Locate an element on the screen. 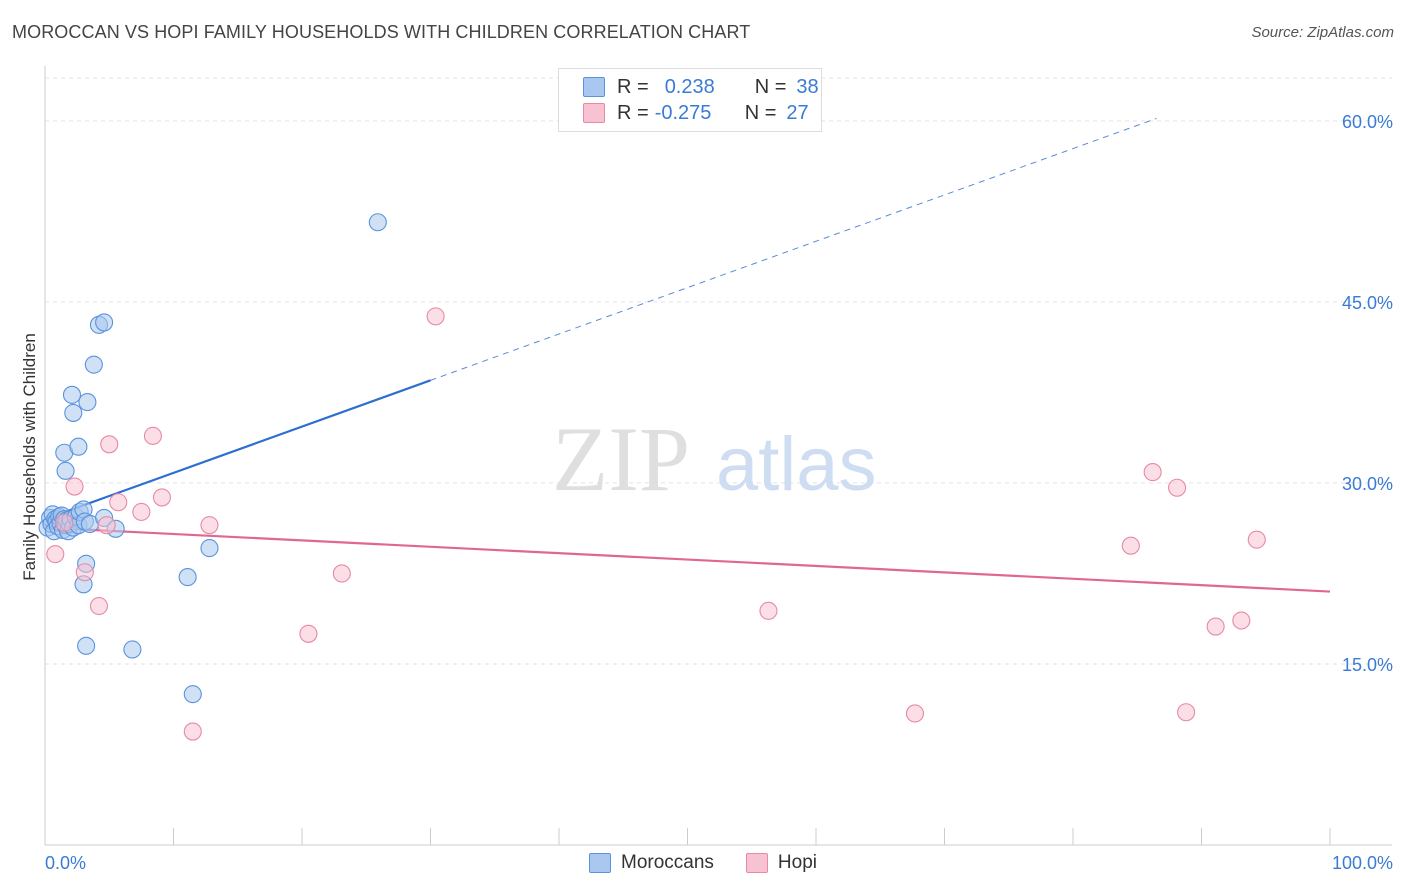  legend-n-value: 38 is located at coordinates (807, 86).